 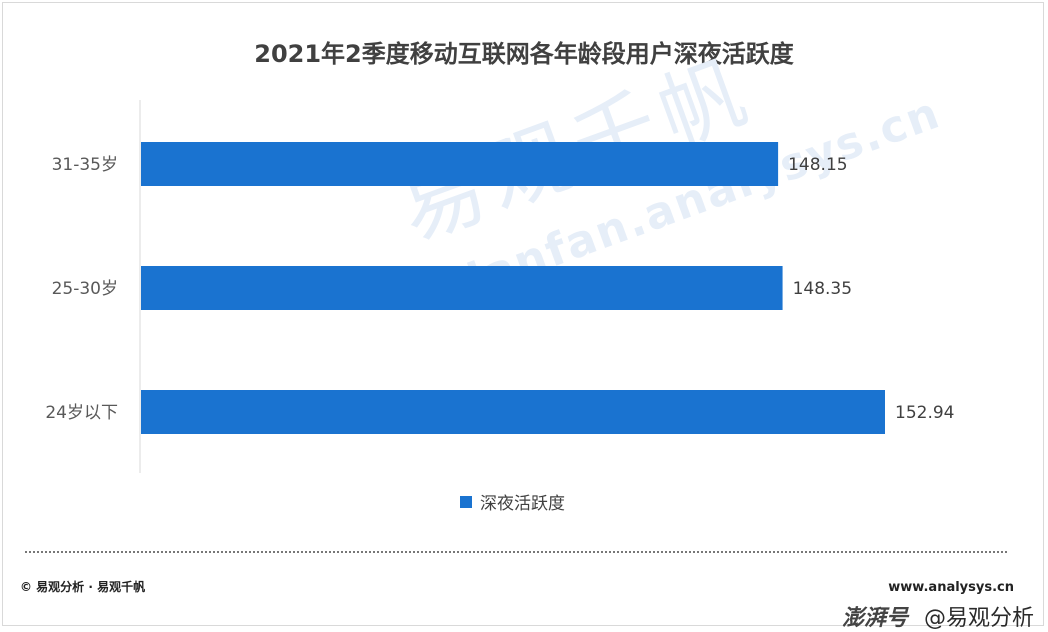 What do you see at coordinates (978, 618) in the screenshot?
I see `brand-right: @易观分析` at bounding box center [978, 618].